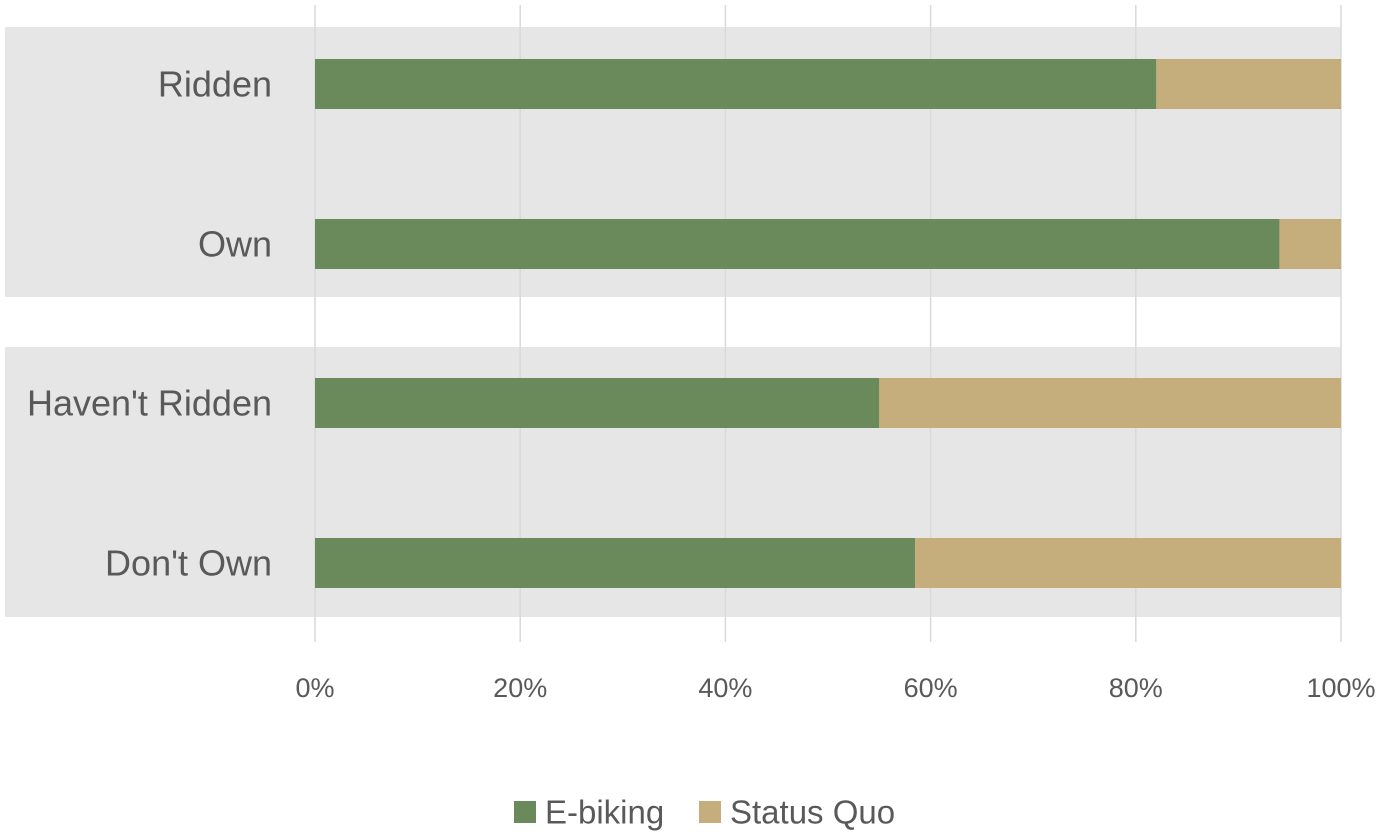 The height and width of the screenshot is (836, 1389). I want to click on legend-label-status-quo: Status Quo, so click(812, 812).